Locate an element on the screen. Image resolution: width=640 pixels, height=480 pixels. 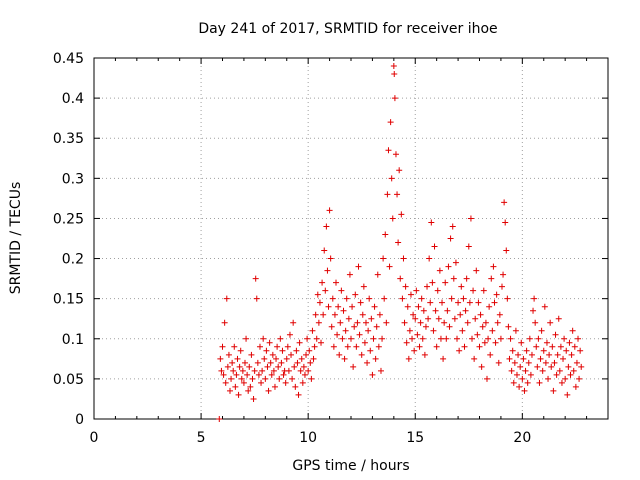
y-tick-label: 0.3 is located at coordinates (73, 179).